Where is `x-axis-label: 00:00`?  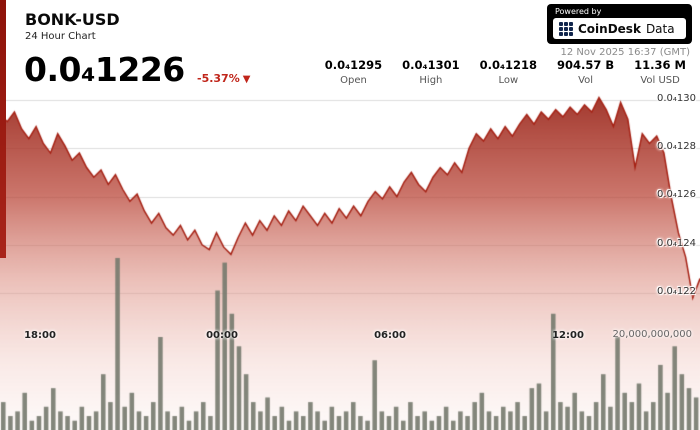
x-axis-label: 00:00 is located at coordinates (222, 335).